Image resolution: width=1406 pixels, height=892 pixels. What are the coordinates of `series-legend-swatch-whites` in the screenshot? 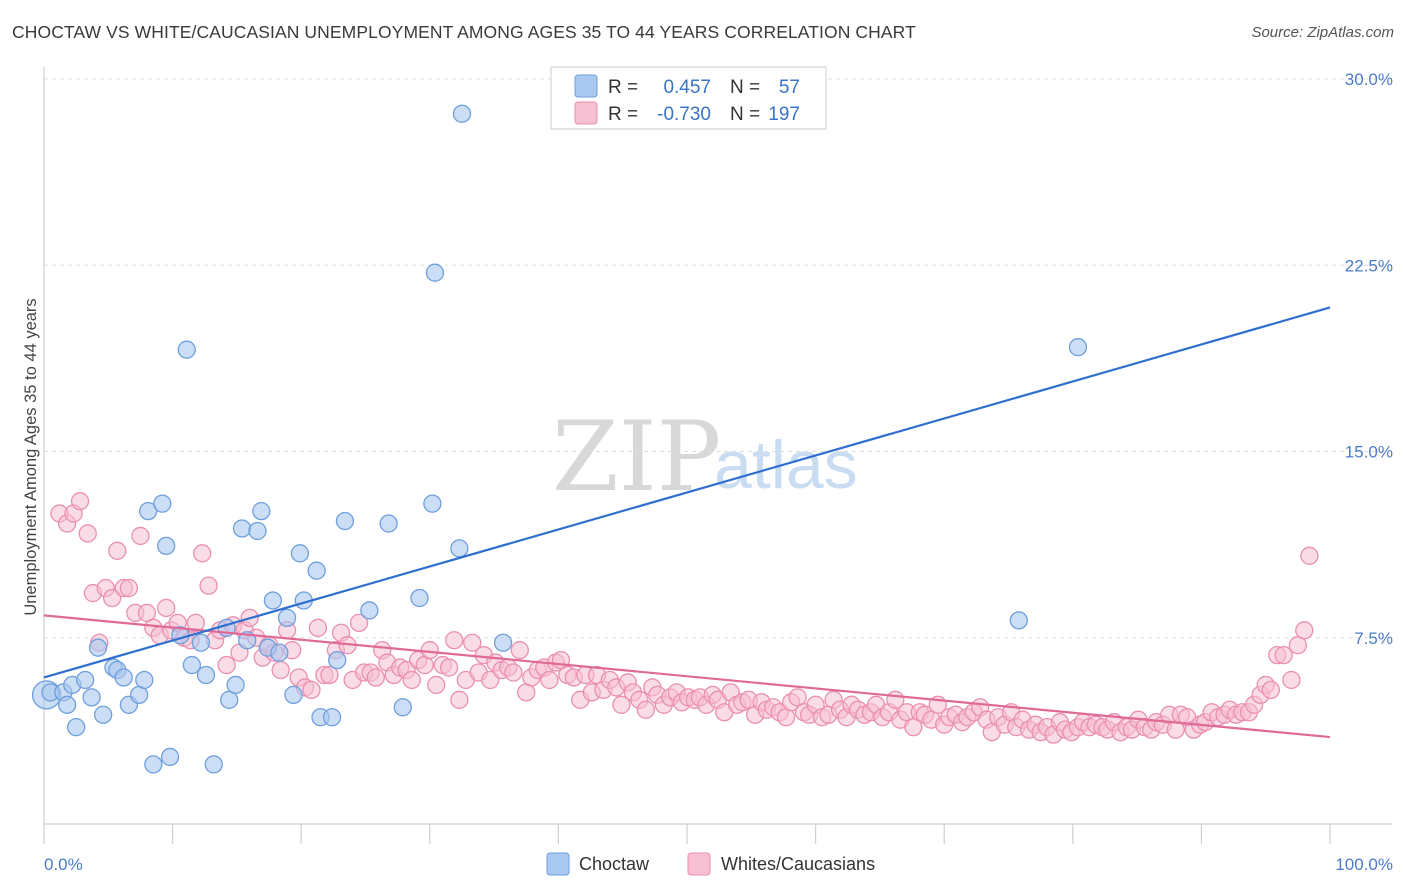 It's located at (699, 864).